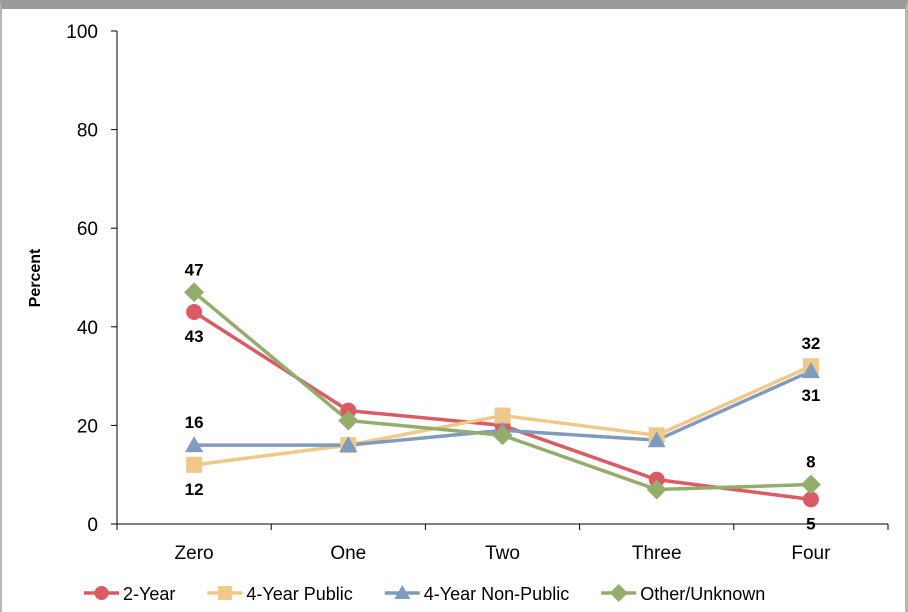 The width and height of the screenshot is (908, 612). I want to click on x-tick-label: Two, so click(502, 553).